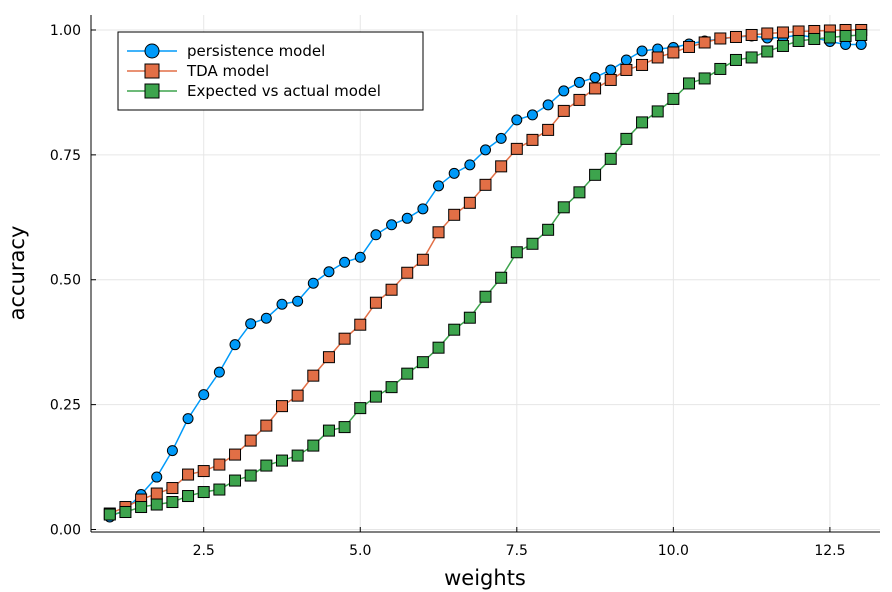 The image size is (892, 592). Describe the element at coordinates (517, 551) in the screenshot. I see `x-tick-label: 7.5` at that location.